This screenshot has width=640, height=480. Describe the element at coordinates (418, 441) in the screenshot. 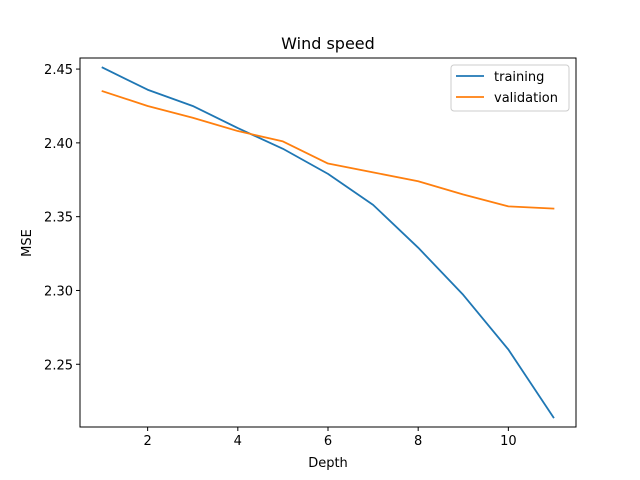

I see `x-tick-label: 8` at that location.